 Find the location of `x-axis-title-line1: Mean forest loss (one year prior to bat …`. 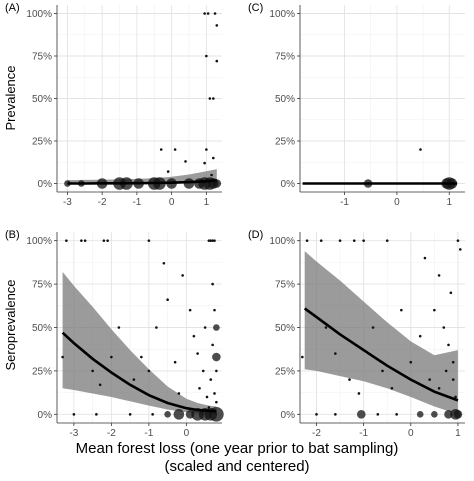

x-axis-title-line1: Mean forest loss (one year prior to bat … is located at coordinates (237, 448).